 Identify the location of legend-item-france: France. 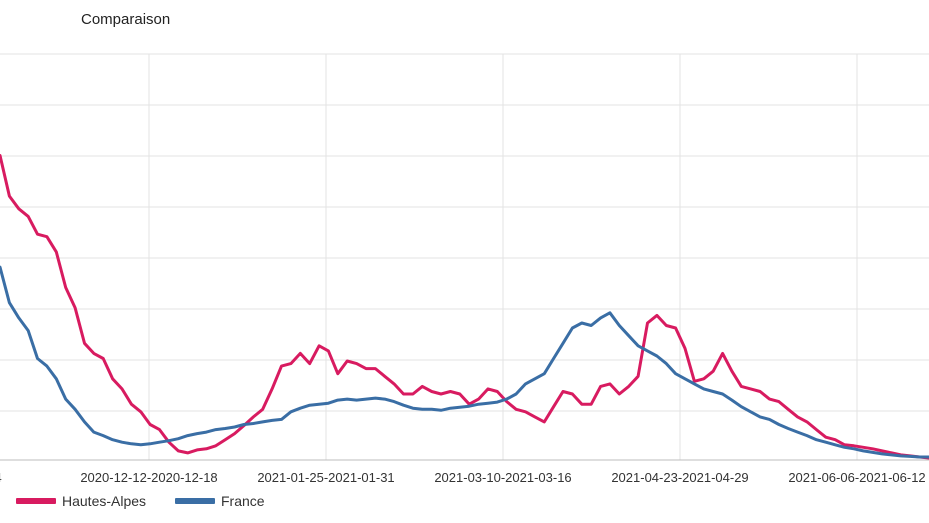
(220, 501).